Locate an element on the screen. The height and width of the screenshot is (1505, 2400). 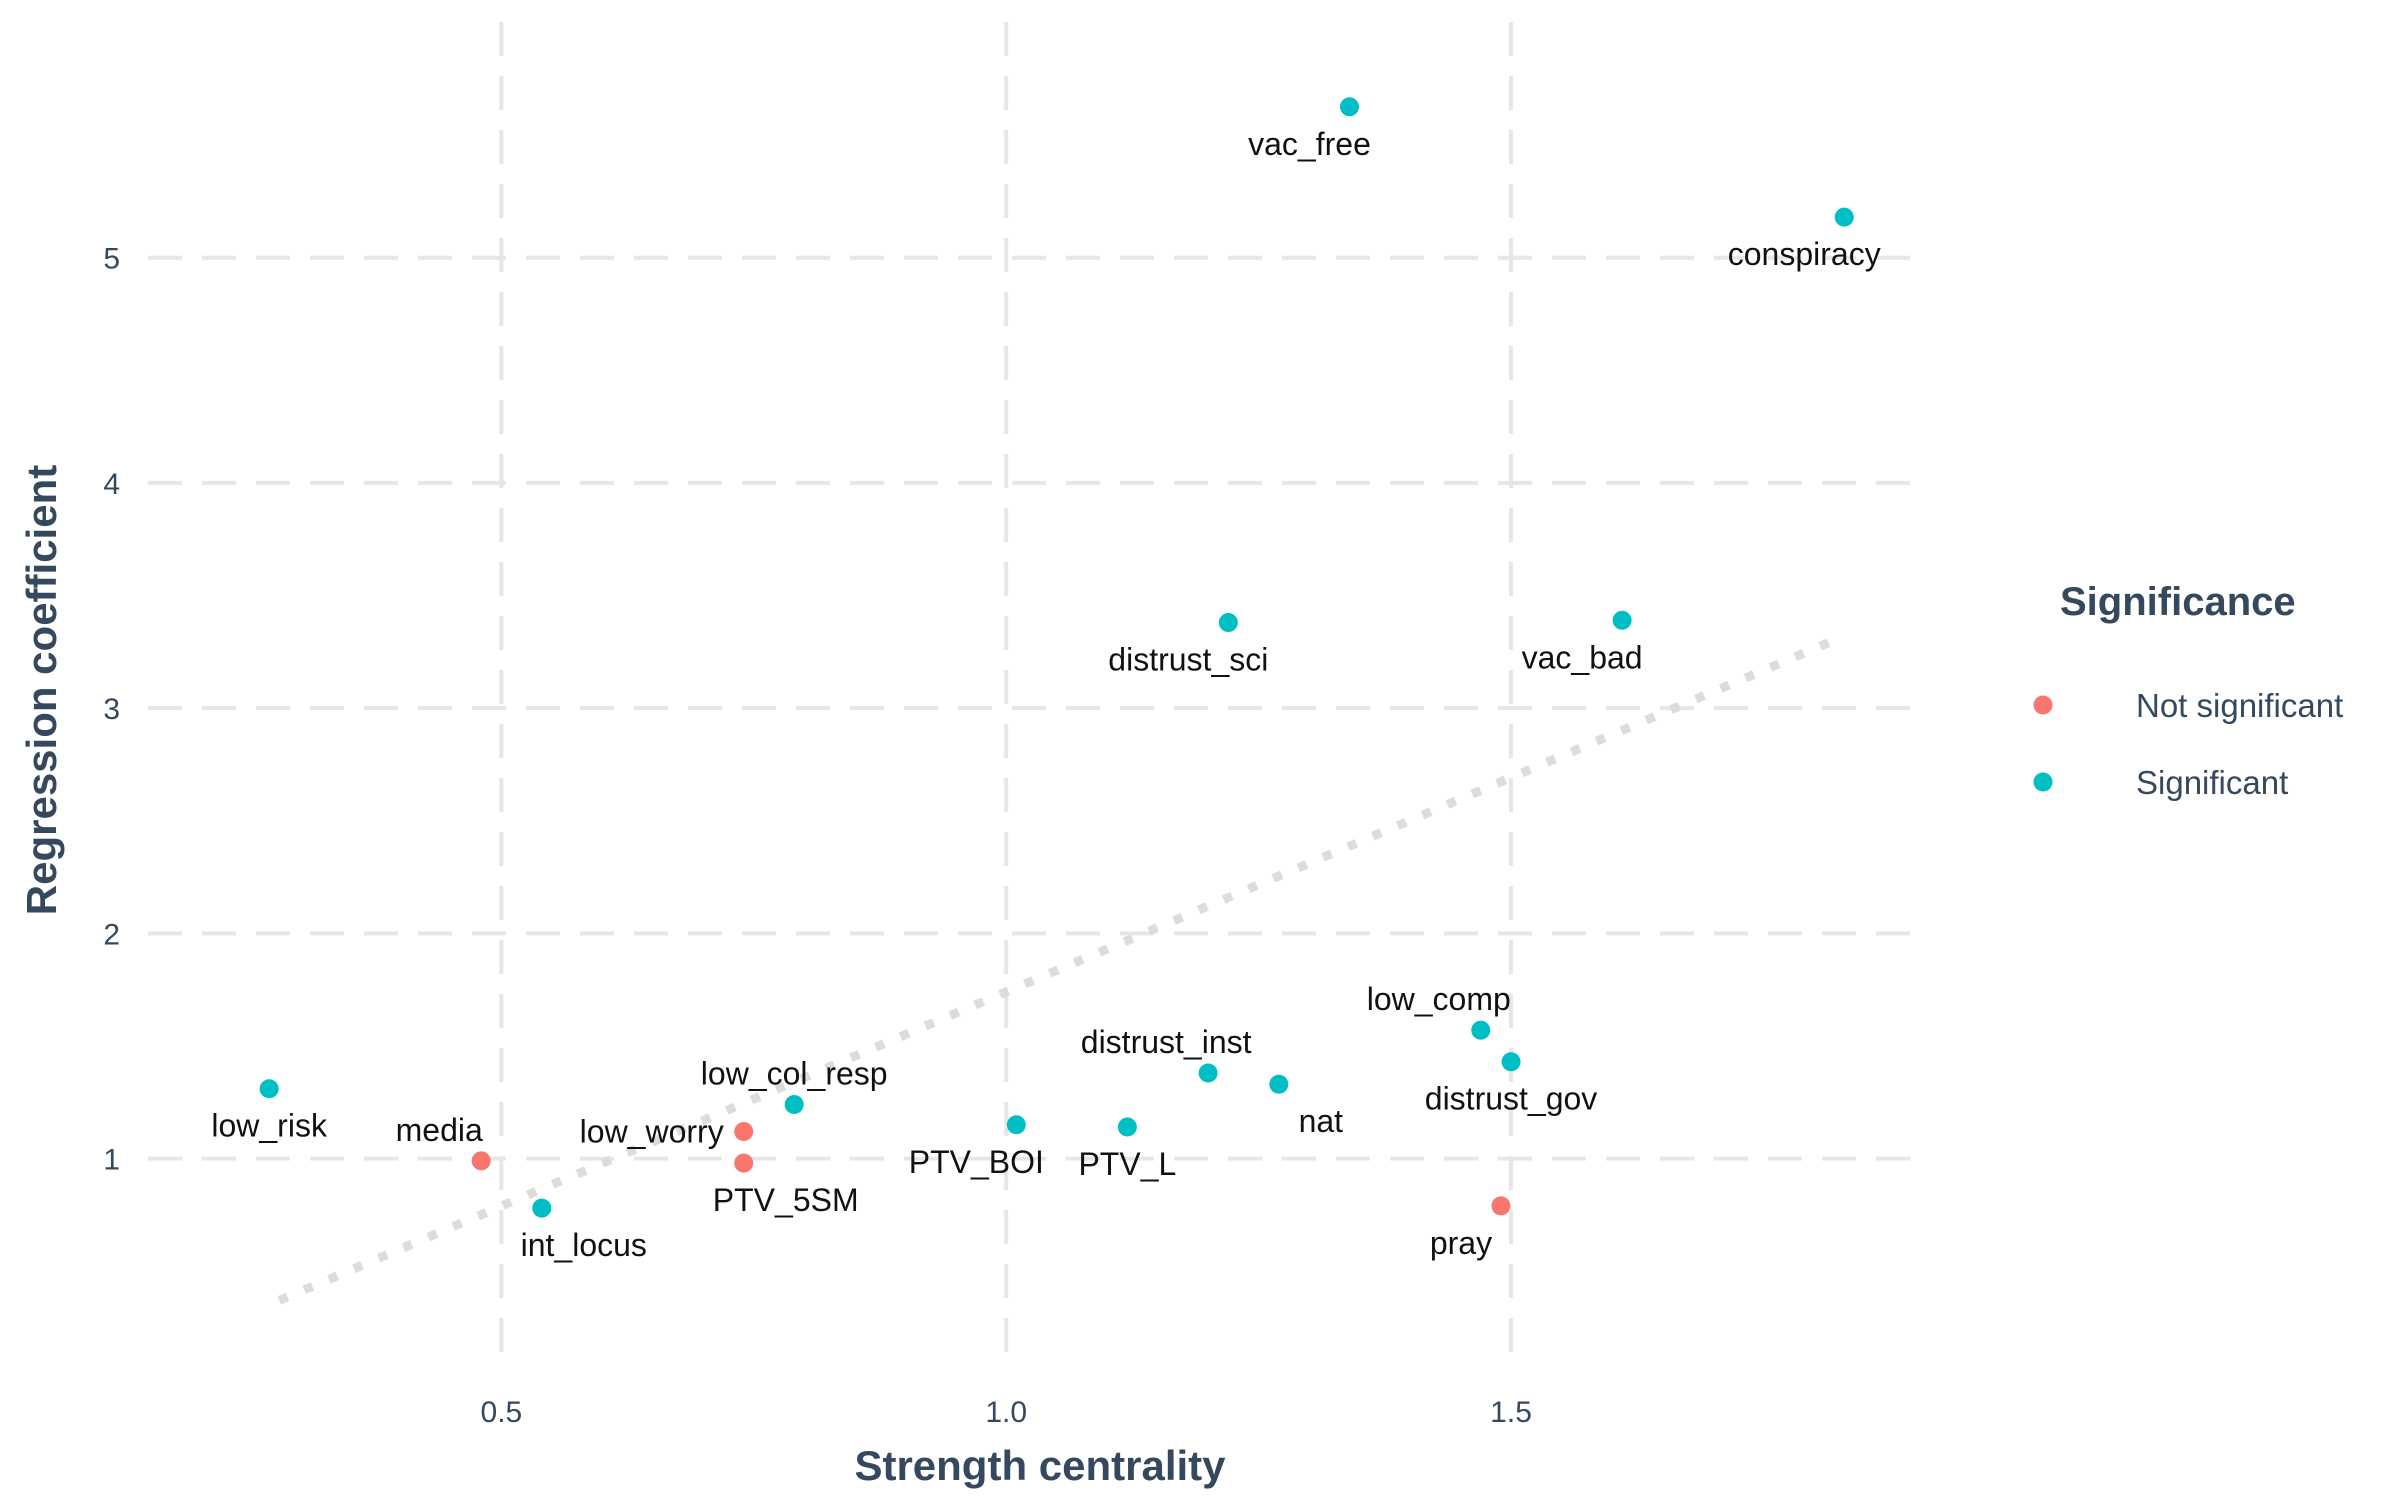
point-label-low_risk: low_risk is located at coordinates (269, 1126).